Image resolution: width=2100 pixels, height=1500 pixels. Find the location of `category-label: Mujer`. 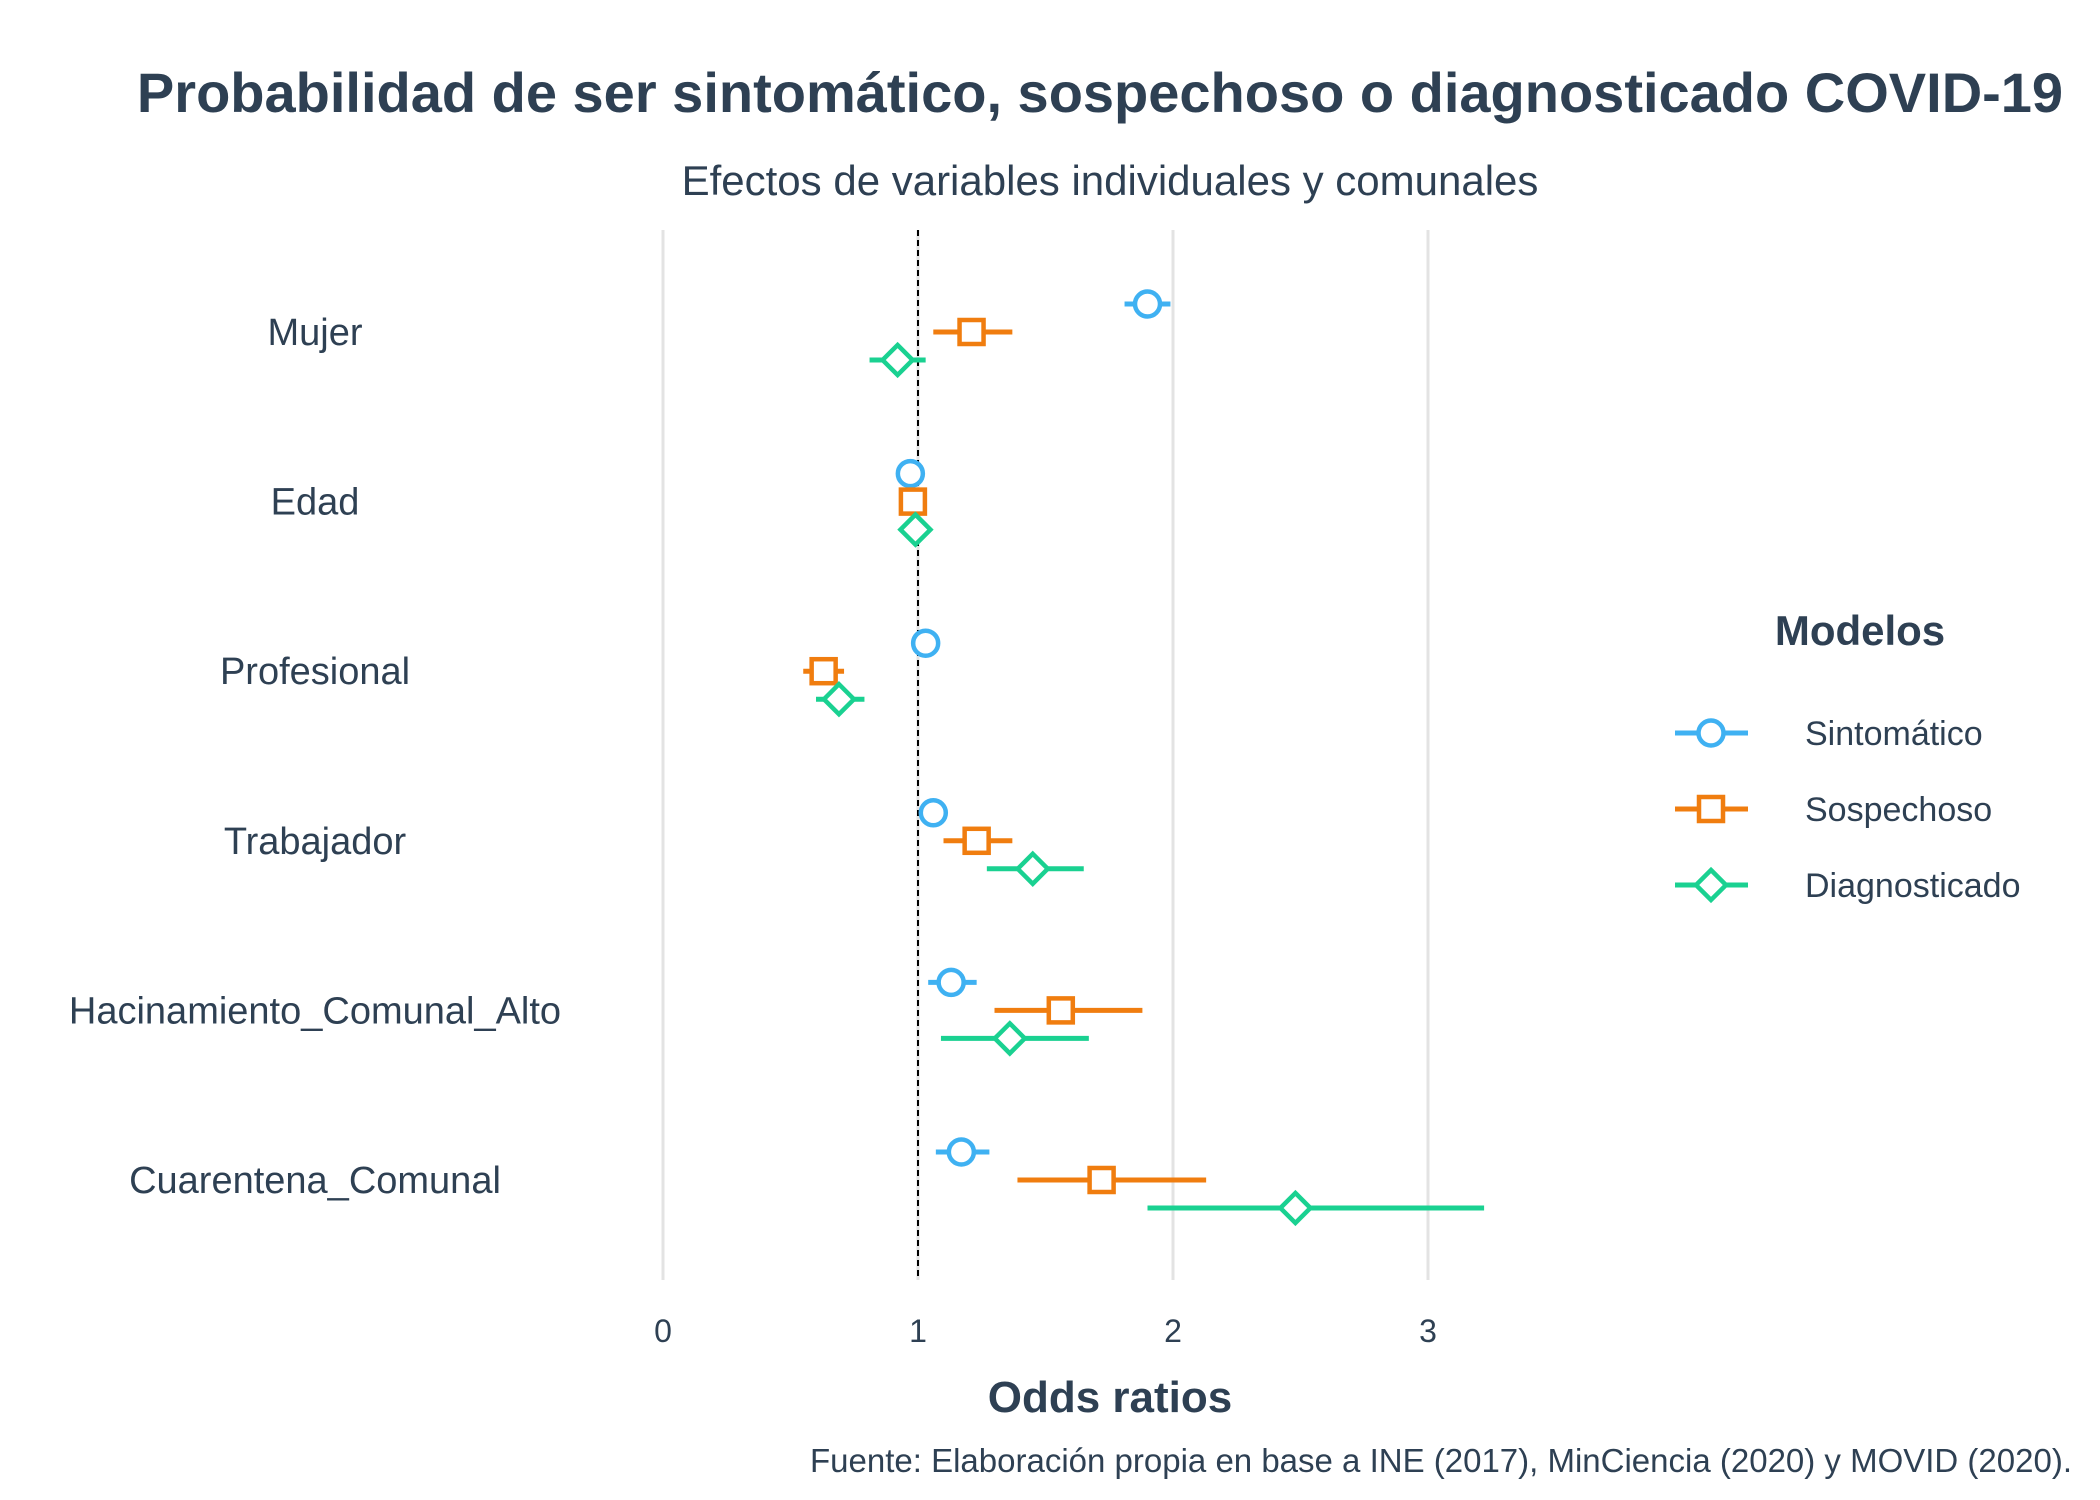

category-label: Mujer is located at coordinates (314, 333).